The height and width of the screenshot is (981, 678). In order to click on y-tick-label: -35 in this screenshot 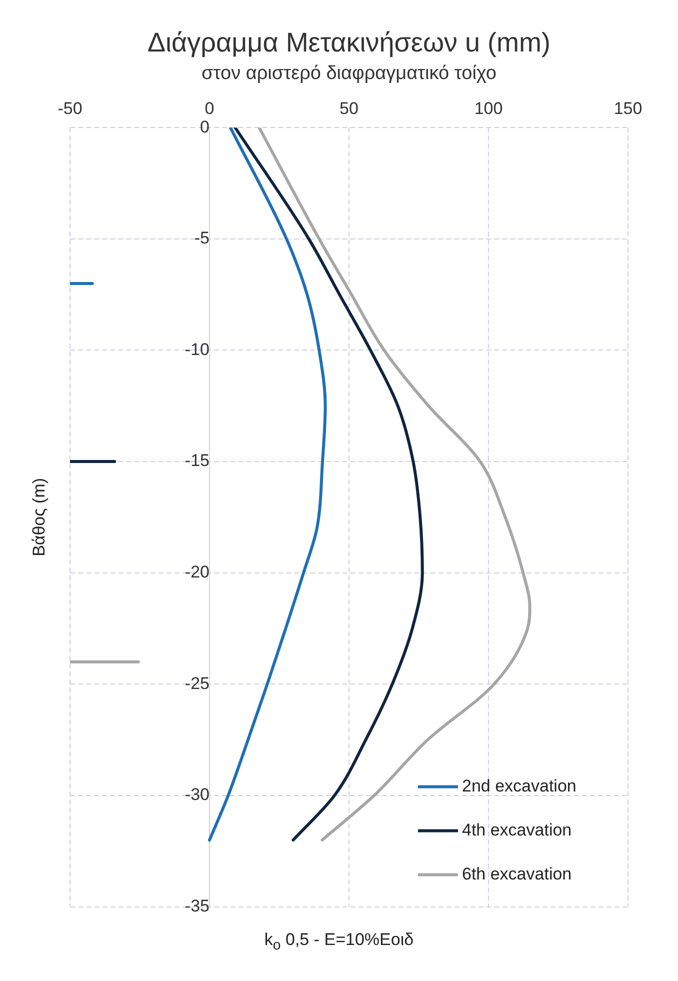, I will do `click(197, 906)`.